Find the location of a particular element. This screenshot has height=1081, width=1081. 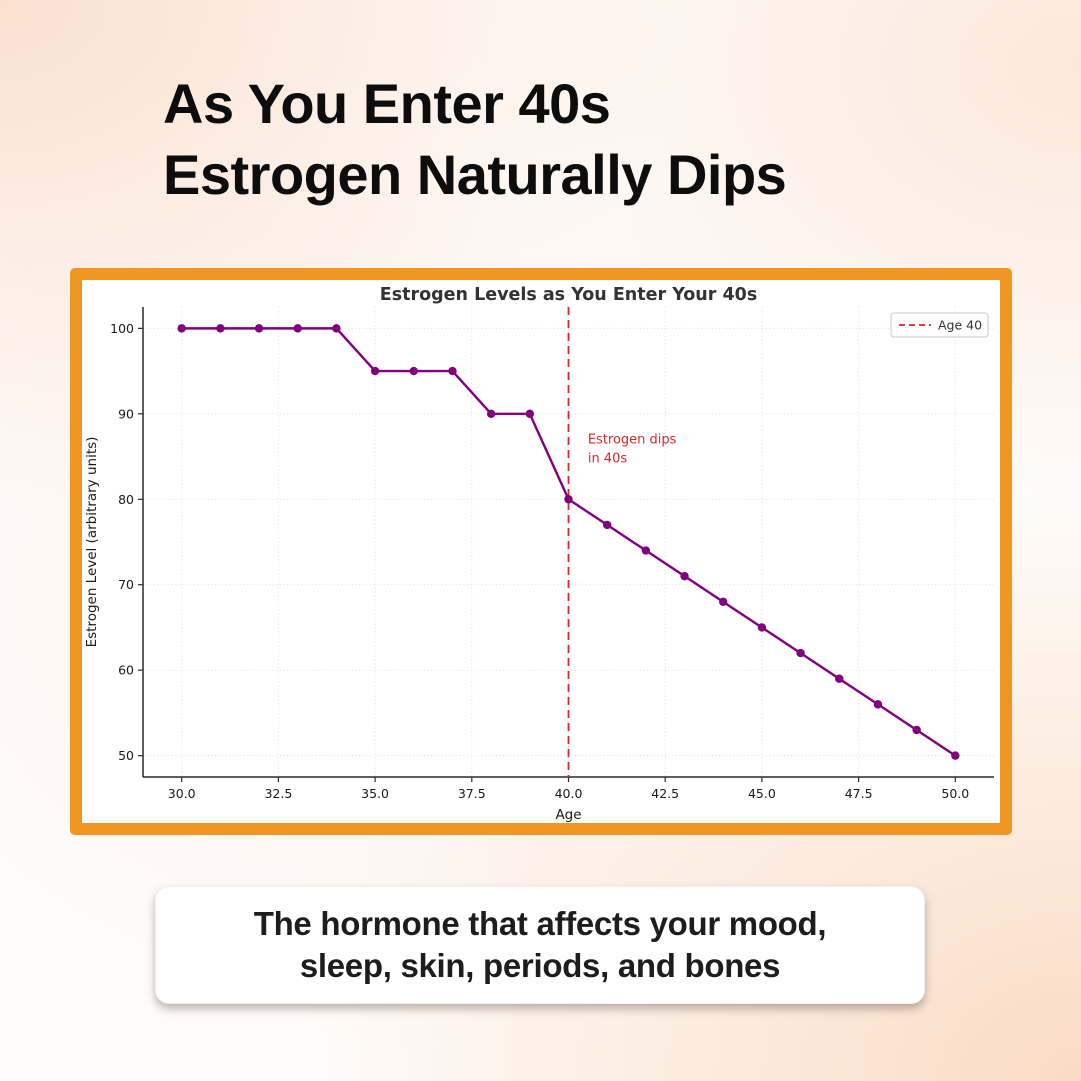

y-tick-label: 100 is located at coordinates (122, 328).